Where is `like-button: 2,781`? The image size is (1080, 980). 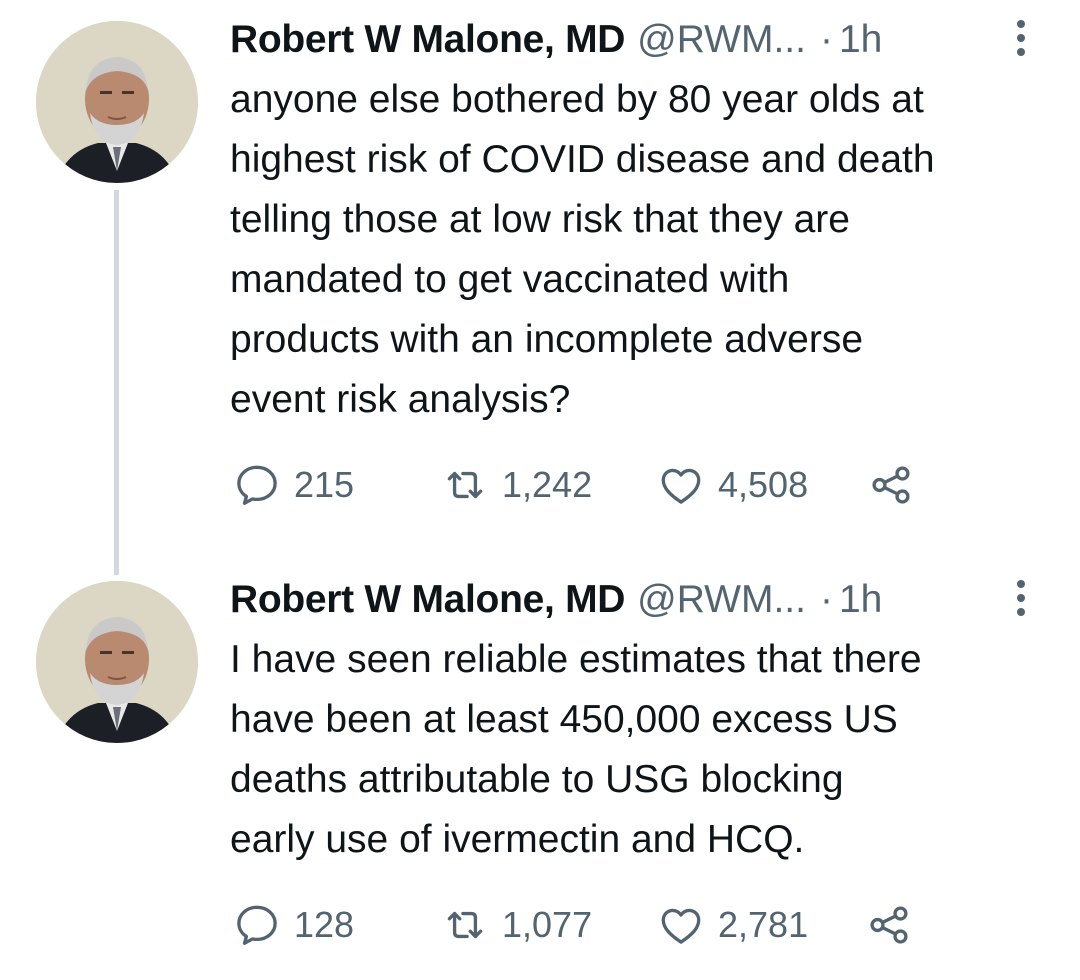 like-button: 2,781 is located at coordinates (732, 925).